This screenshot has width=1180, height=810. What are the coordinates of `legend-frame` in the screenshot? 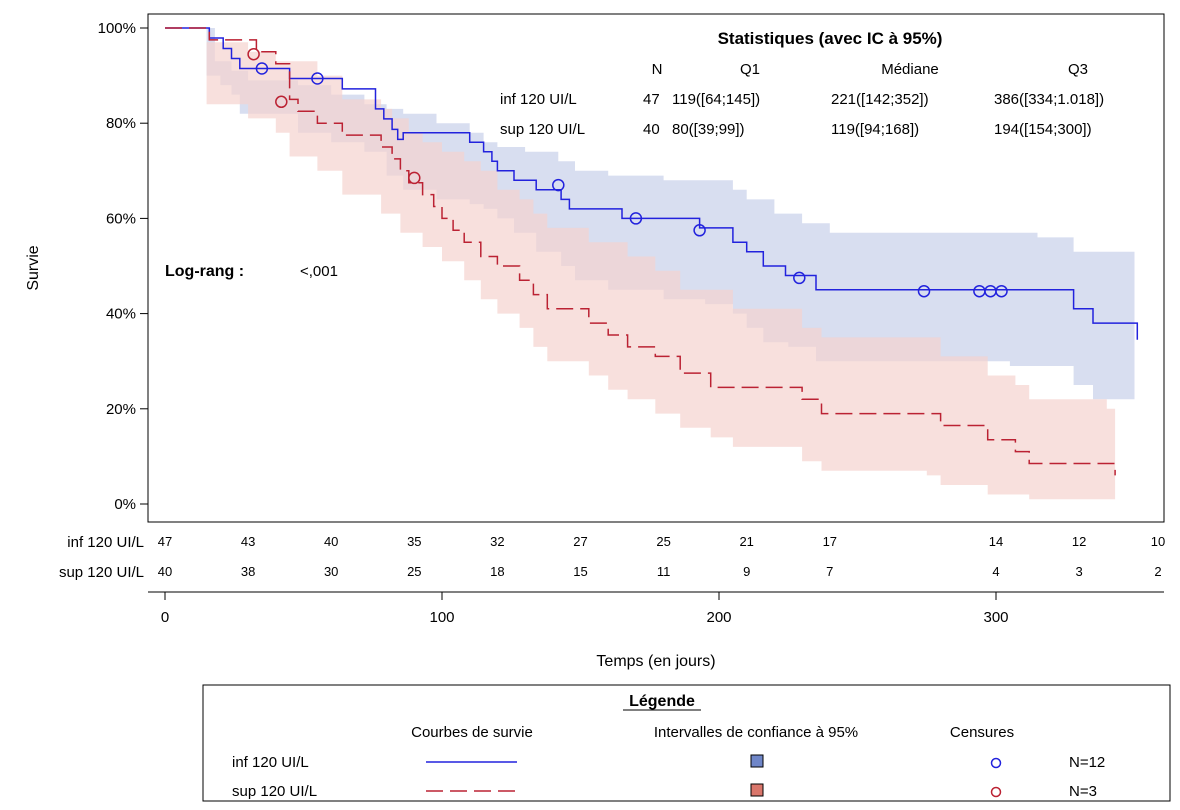 It's located at (686, 743).